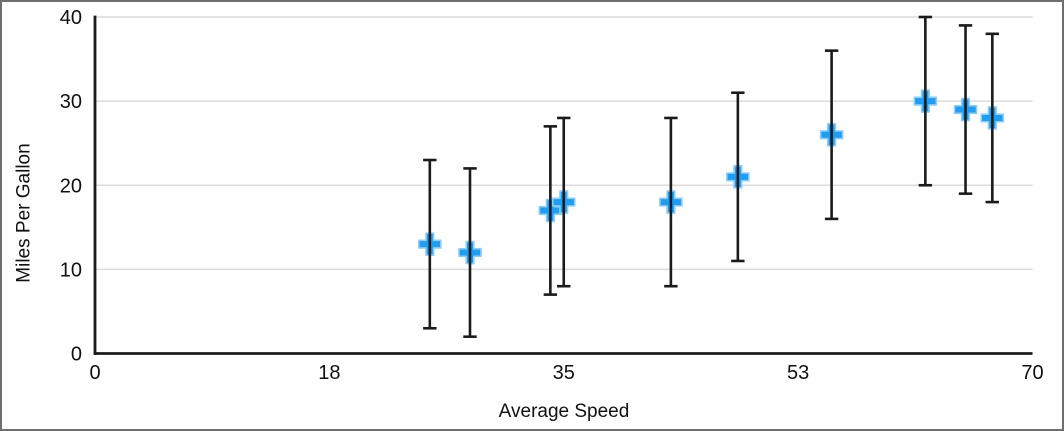 The width and height of the screenshot is (1064, 431). What do you see at coordinates (24, 213) in the screenshot?
I see `y-axis-title: Miles Per Gallon` at bounding box center [24, 213].